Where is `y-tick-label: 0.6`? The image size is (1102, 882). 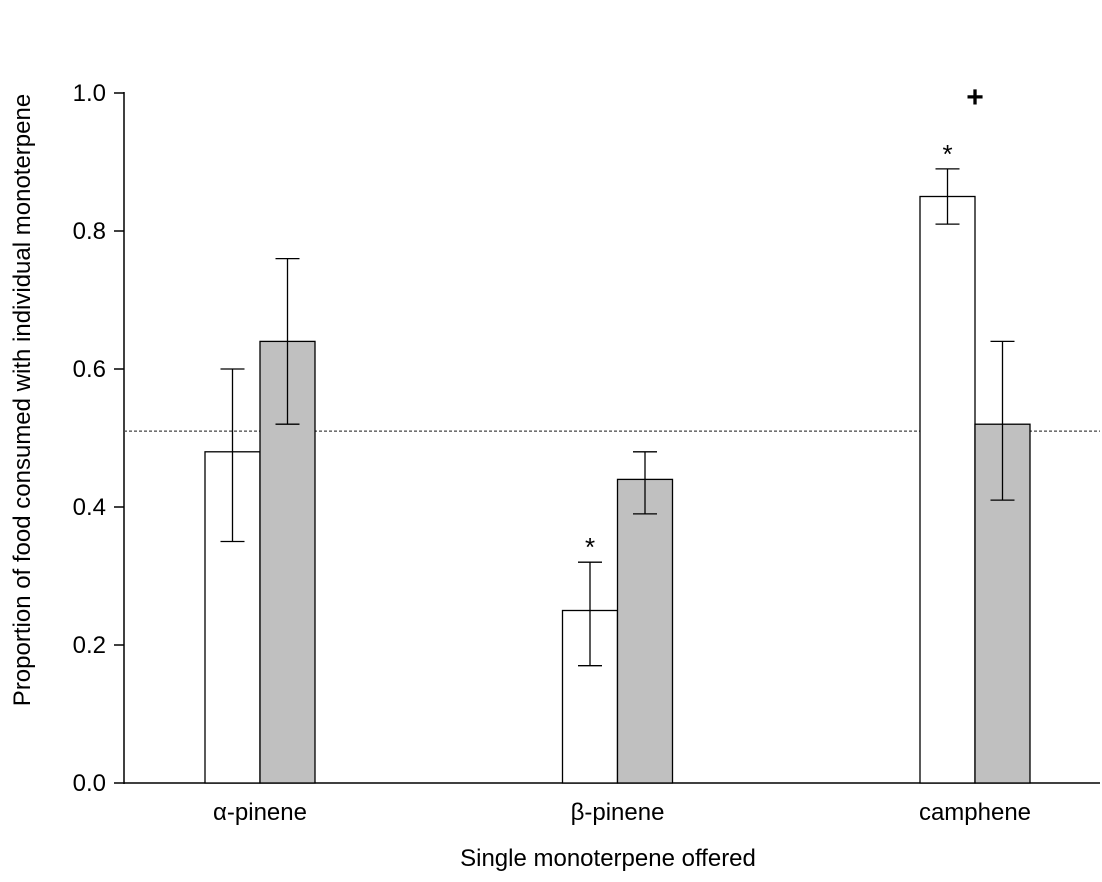 y-tick-label: 0.6 is located at coordinates (89, 369).